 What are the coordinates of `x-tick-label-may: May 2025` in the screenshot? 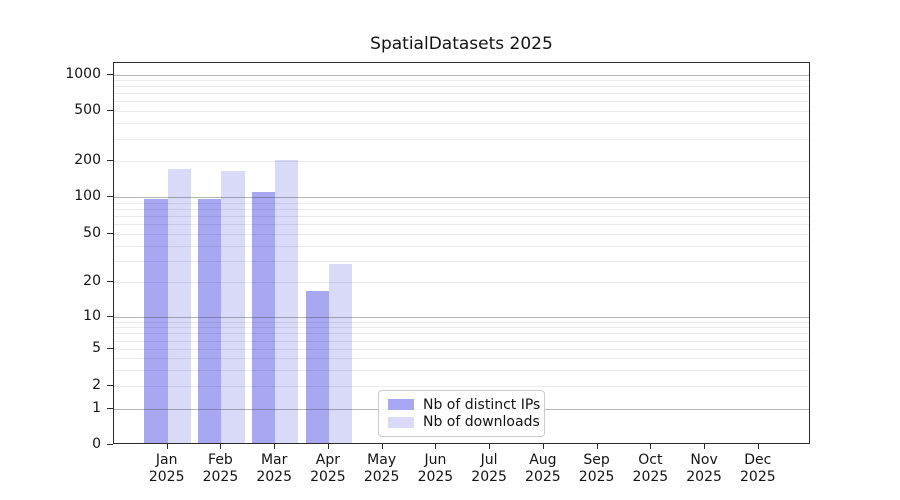 It's located at (381, 468).